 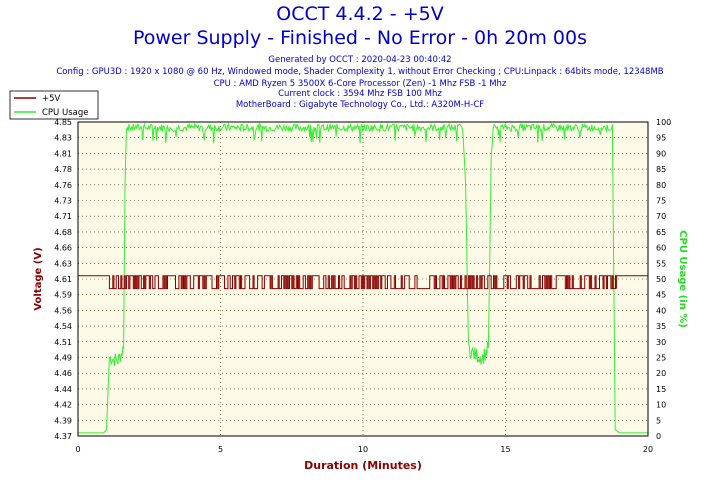 What do you see at coordinates (63, 279) in the screenshot?
I see `y-left-tick-label: 4.61` at bounding box center [63, 279].